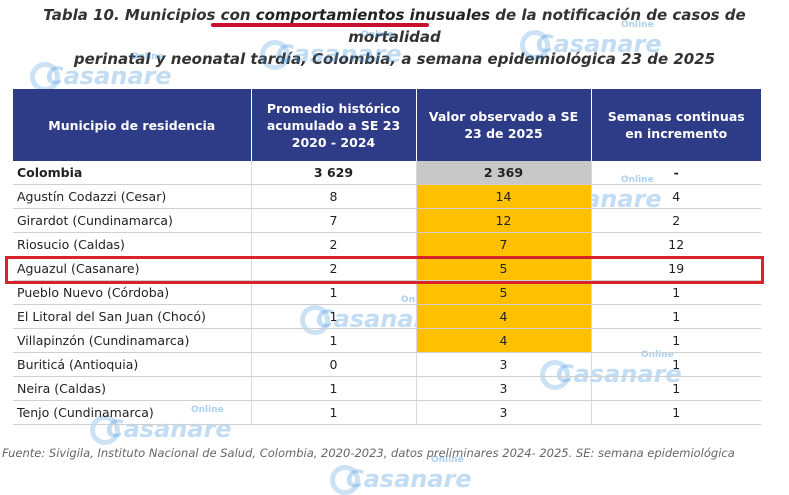 This screenshot has width=789, height=495. What do you see at coordinates (132, 340) in the screenshot?
I see `cell-municipio: Villapinzón (Cundinamarca)` at bounding box center [132, 340].